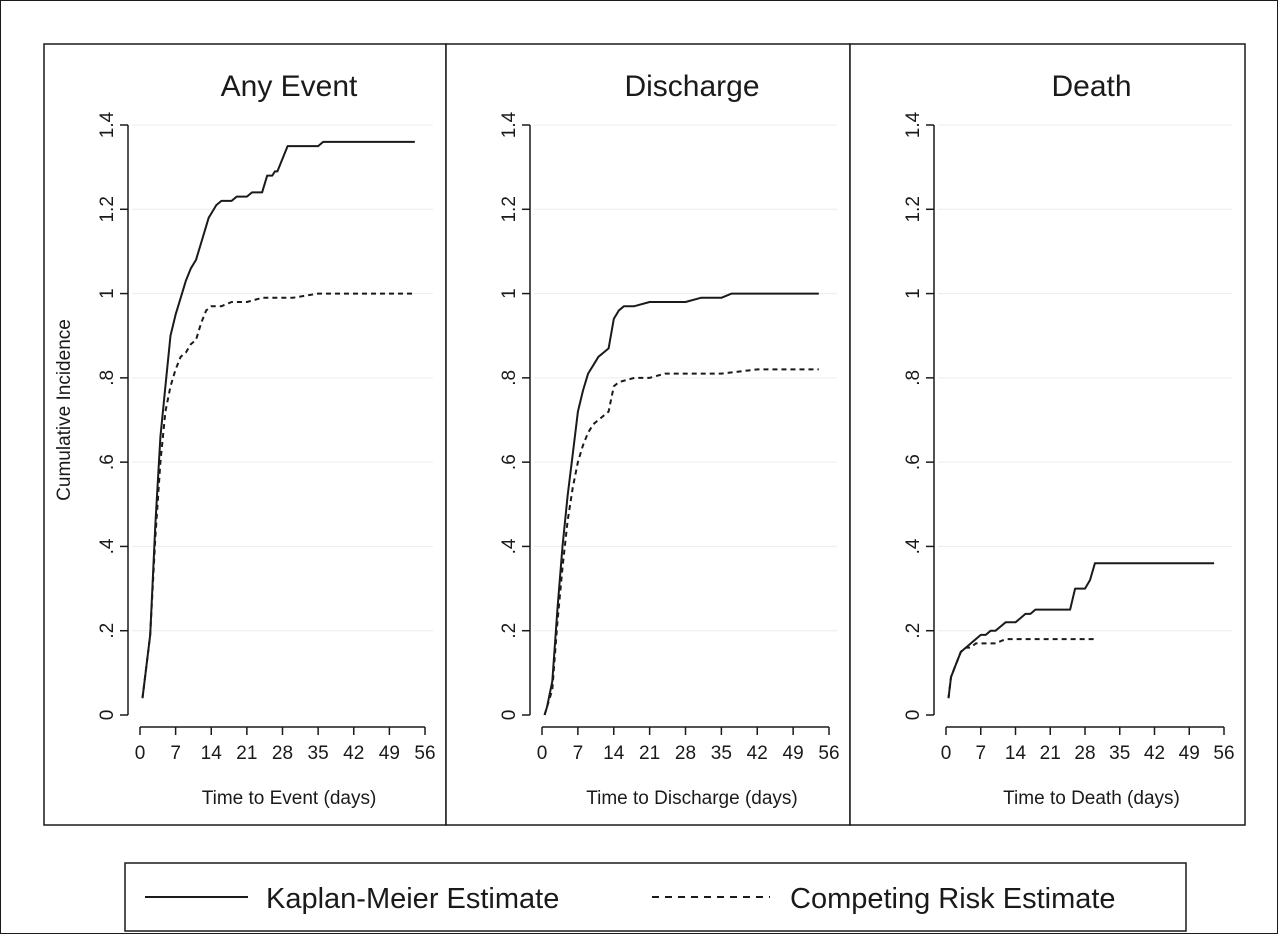 This screenshot has width=1278, height=934. What do you see at coordinates (64, 410) in the screenshot?
I see `y-axis-label: Cumulative Incidence` at bounding box center [64, 410].